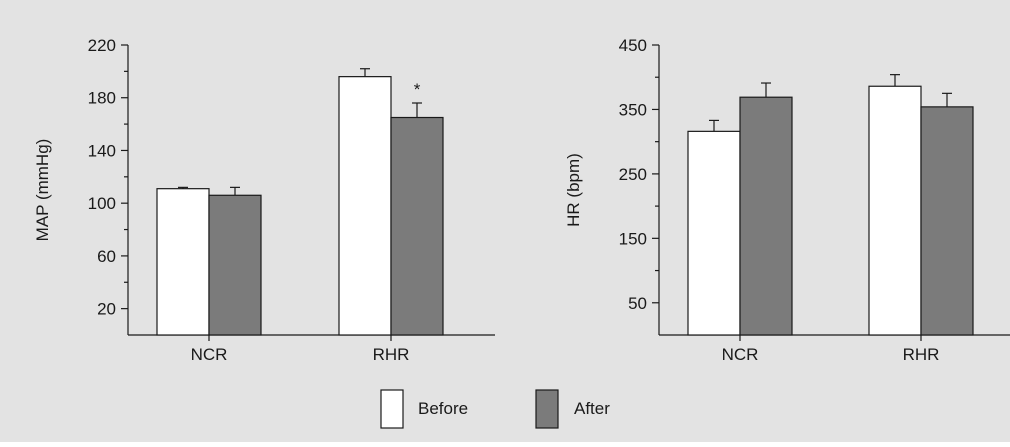 The image size is (1010, 447). Describe the element at coordinates (633, 45) in the screenshot. I see `y-tick-label: 450` at that location.